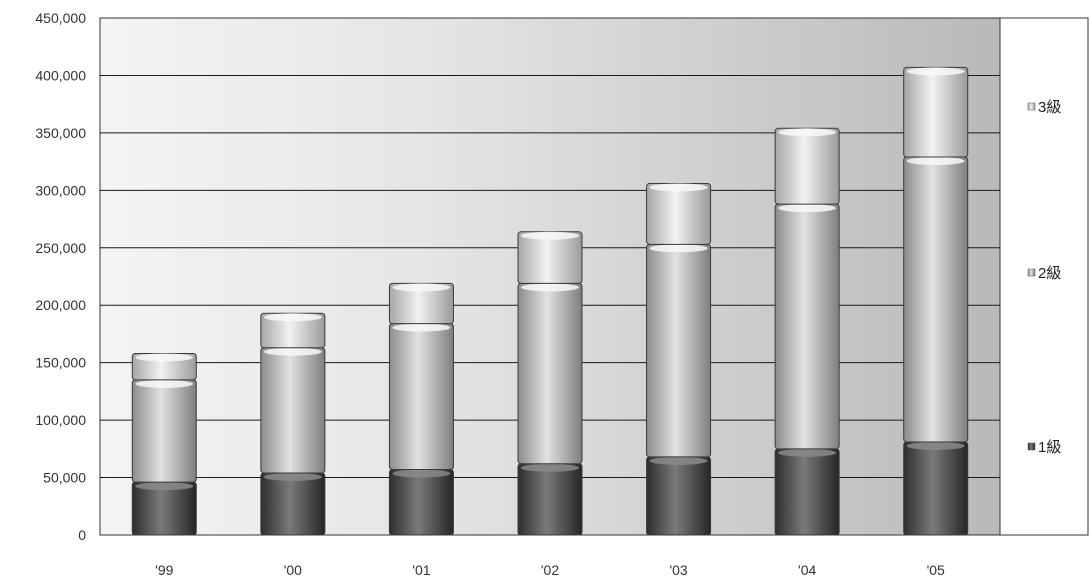 The height and width of the screenshot is (584, 1090). I want to click on y-tick-label: 200,000, so click(60, 305).